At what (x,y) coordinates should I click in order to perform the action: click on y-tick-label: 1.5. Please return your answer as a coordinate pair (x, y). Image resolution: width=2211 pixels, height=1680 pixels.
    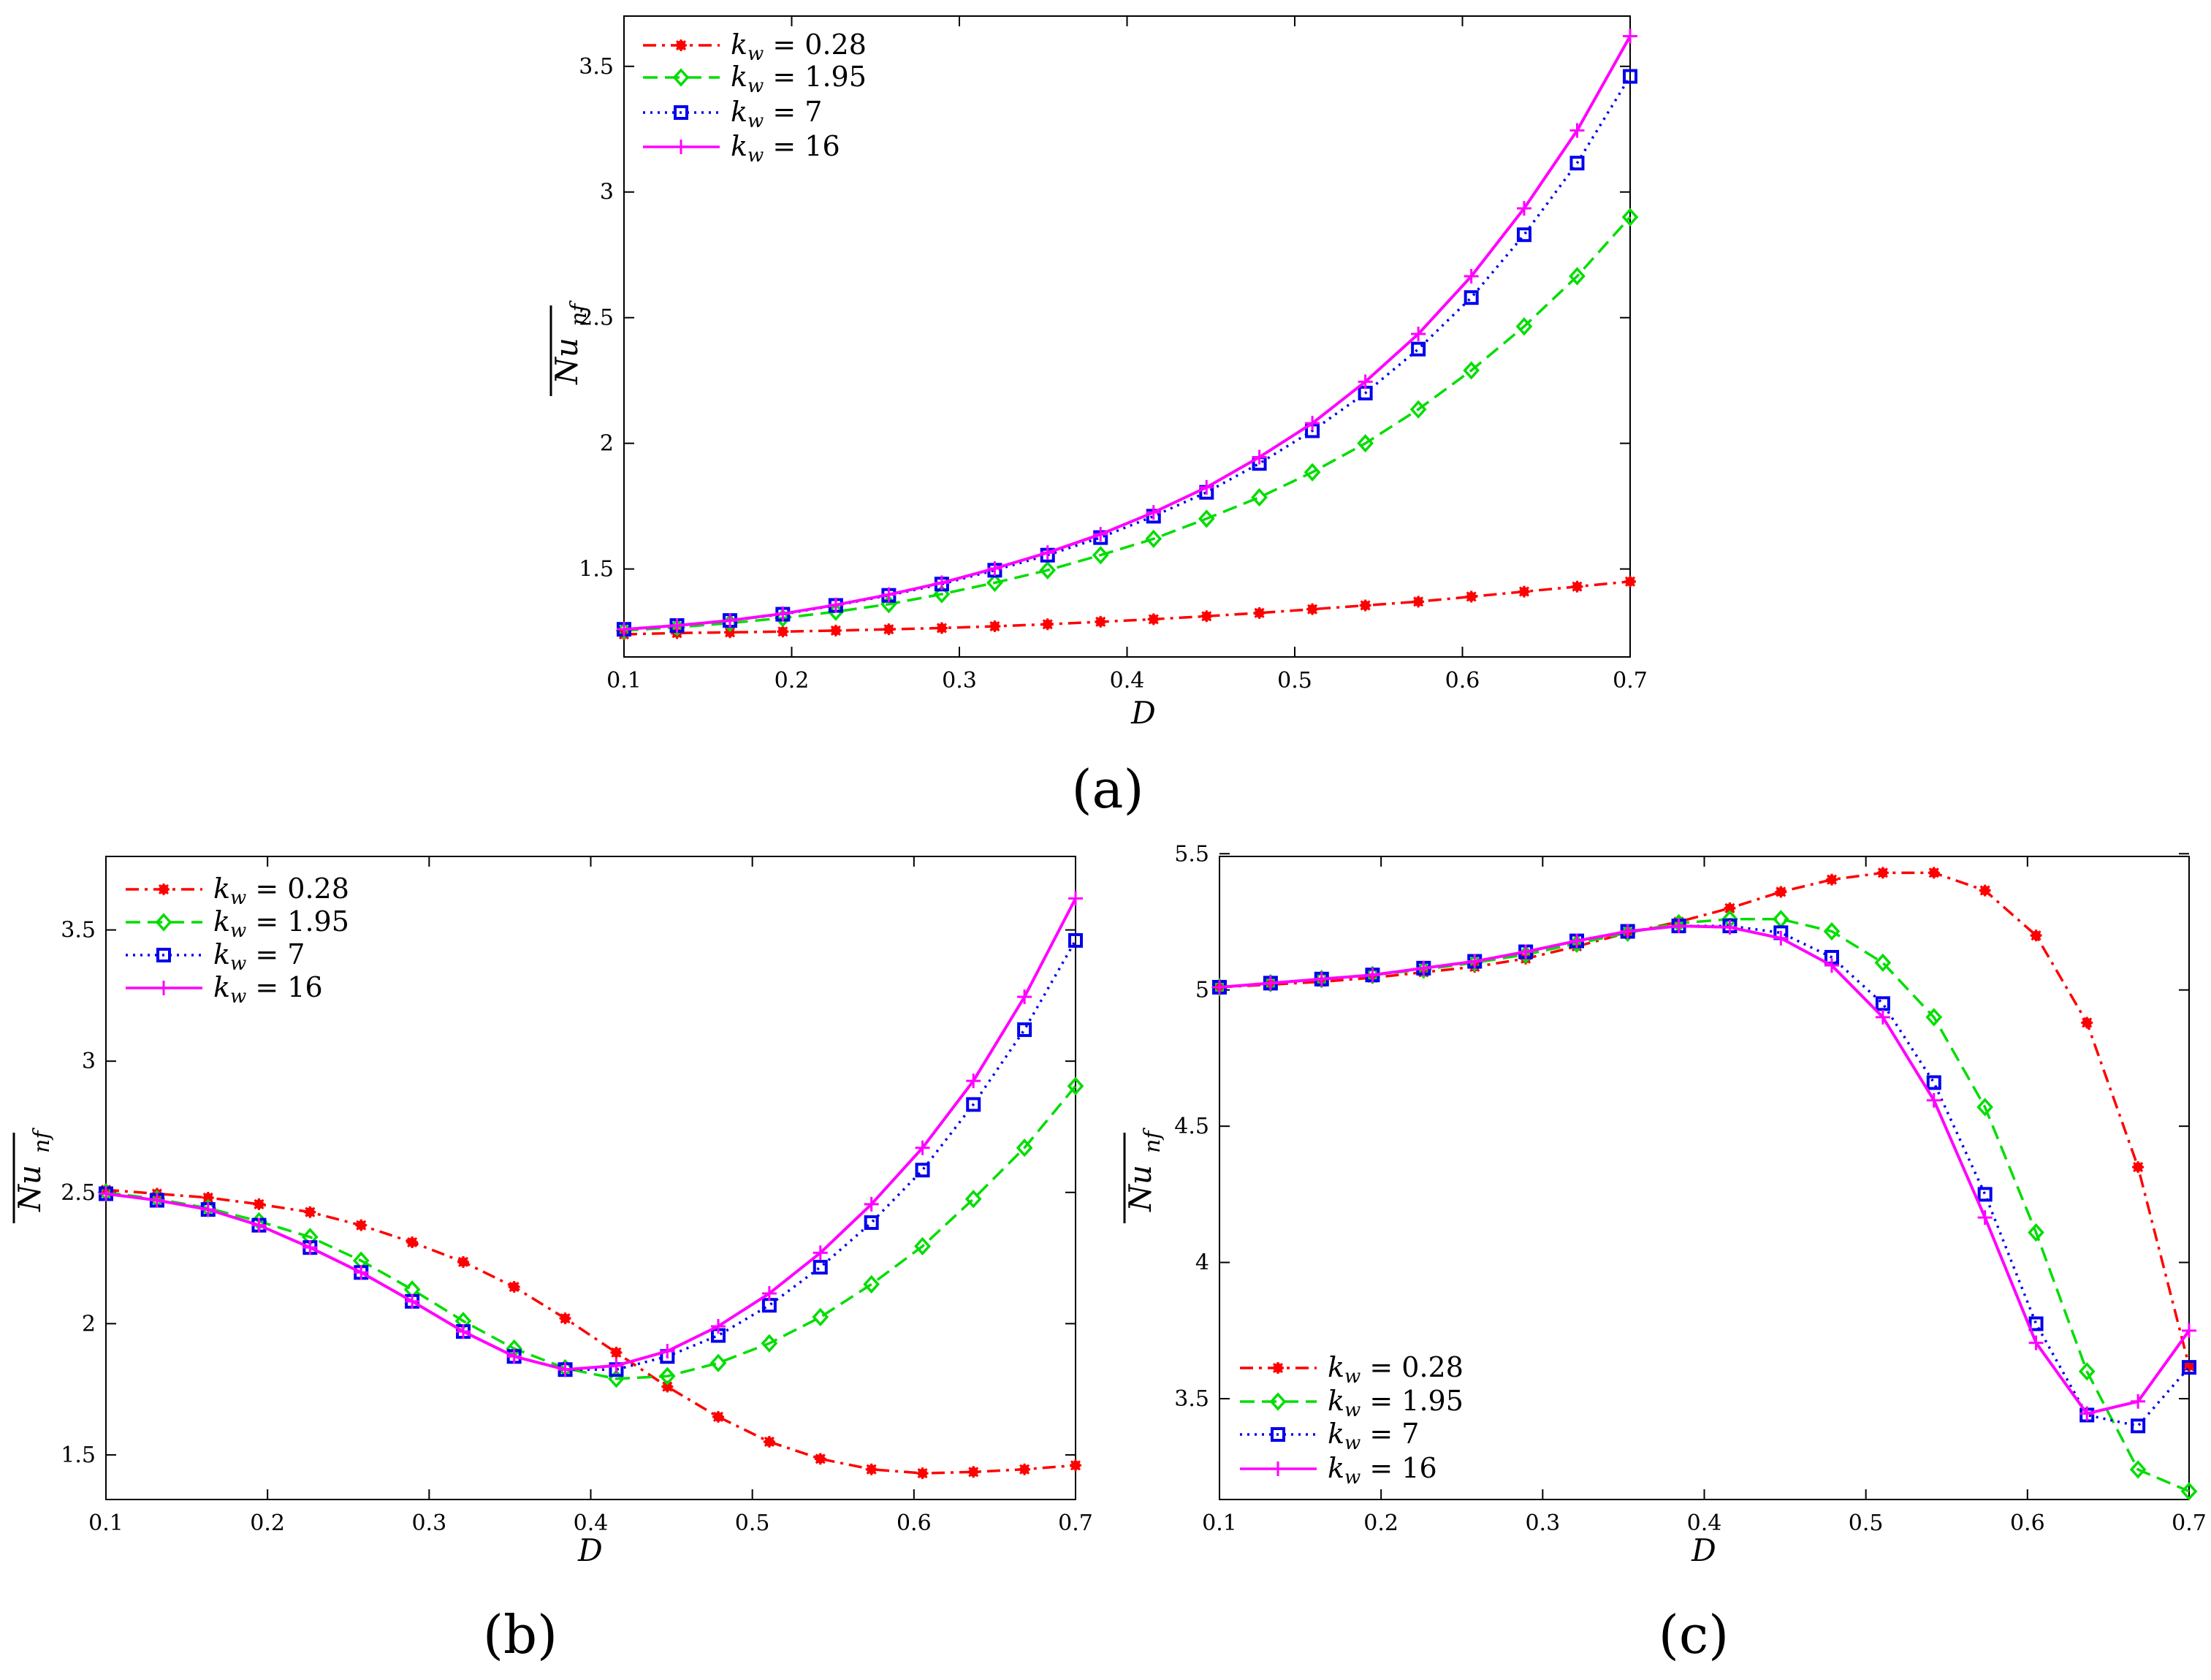
    Looking at the image, I should click on (78, 1455).